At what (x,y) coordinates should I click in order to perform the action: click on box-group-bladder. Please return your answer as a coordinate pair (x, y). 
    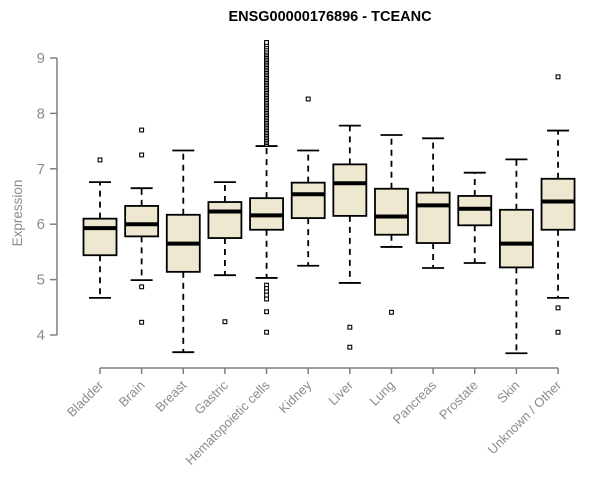
    Looking at the image, I should click on (100, 228).